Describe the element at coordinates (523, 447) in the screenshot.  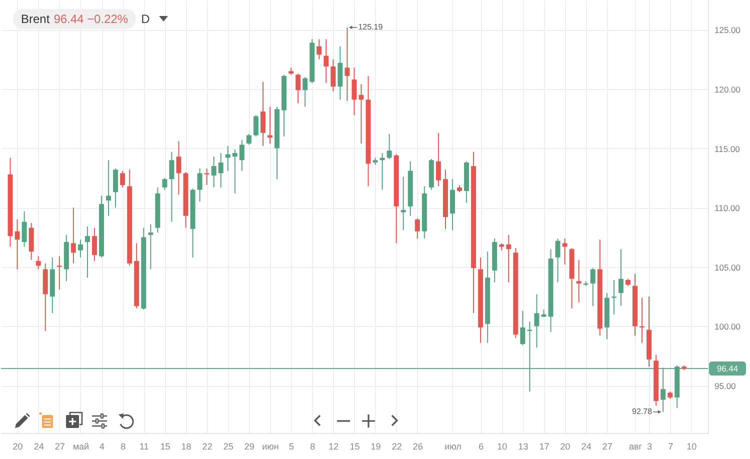
I see `x-tick-label: 13` at that location.